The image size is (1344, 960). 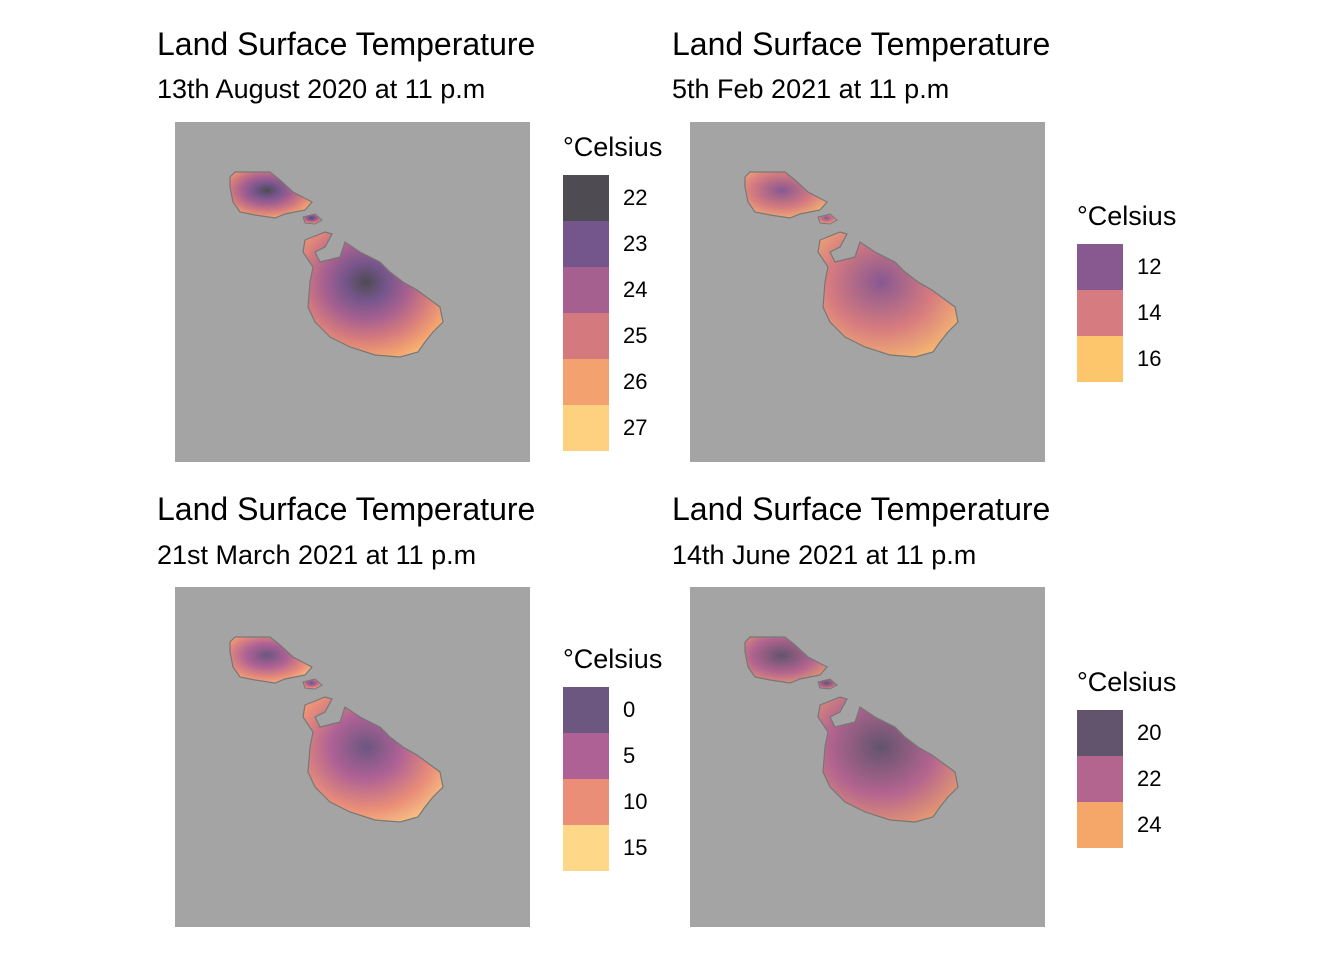 I want to click on legend-label: 27, so click(x=635, y=427).